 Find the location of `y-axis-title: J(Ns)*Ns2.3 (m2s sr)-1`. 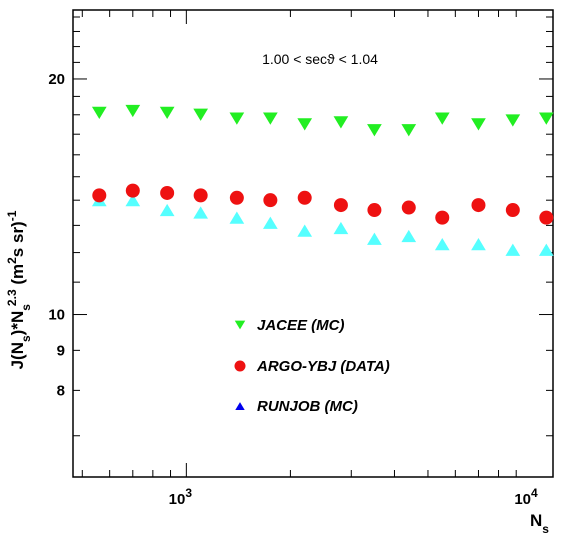

y-axis-title: J(Ns)*Ns2.3 (m2s sr)-1 is located at coordinates (19, 289).